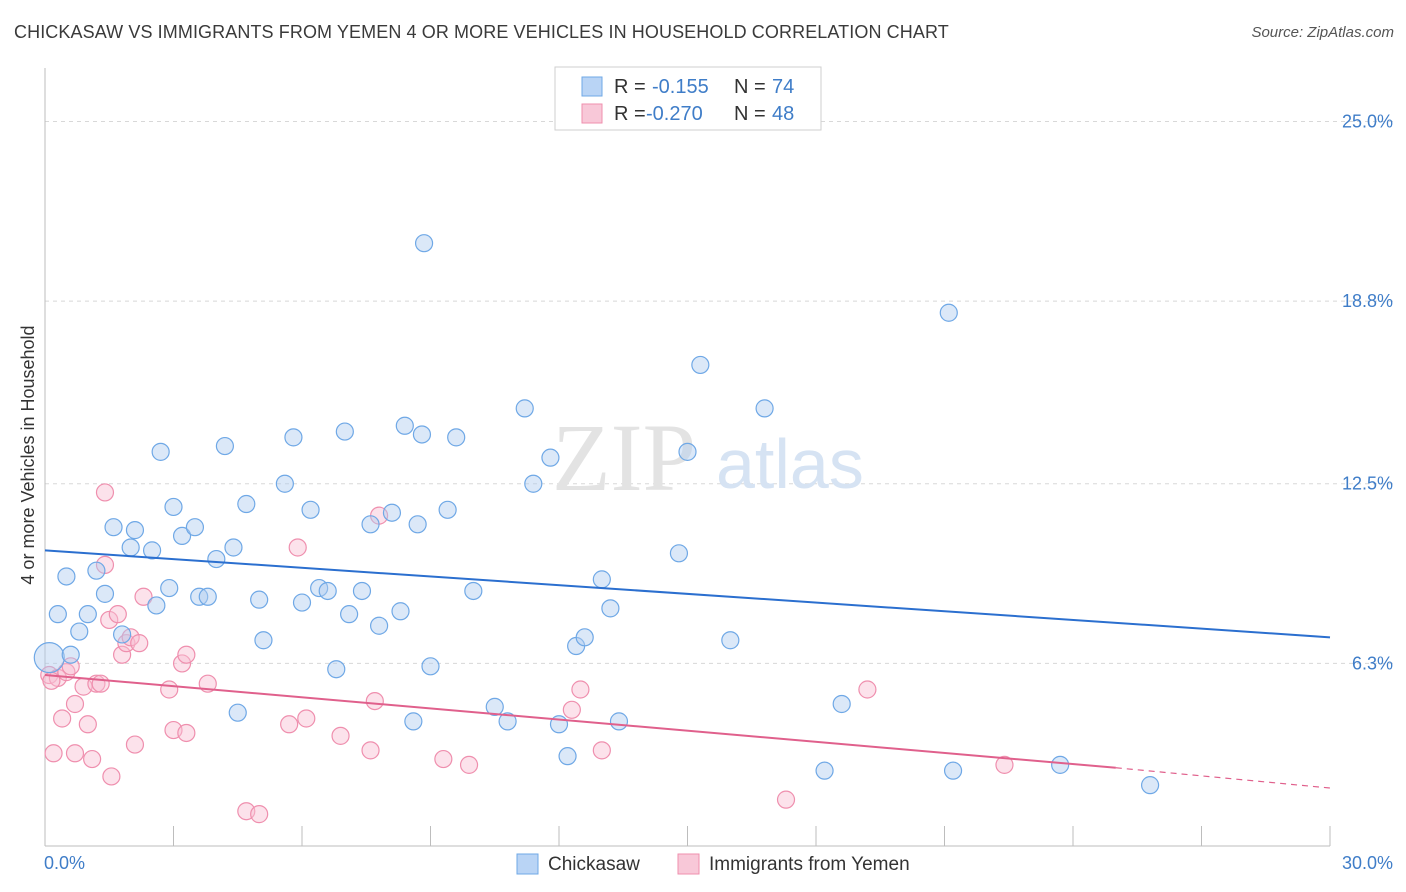  What do you see at coordinates (594, 864) in the screenshot?
I see `legend-chickasaw-label: Chickasaw` at bounding box center [594, 864].